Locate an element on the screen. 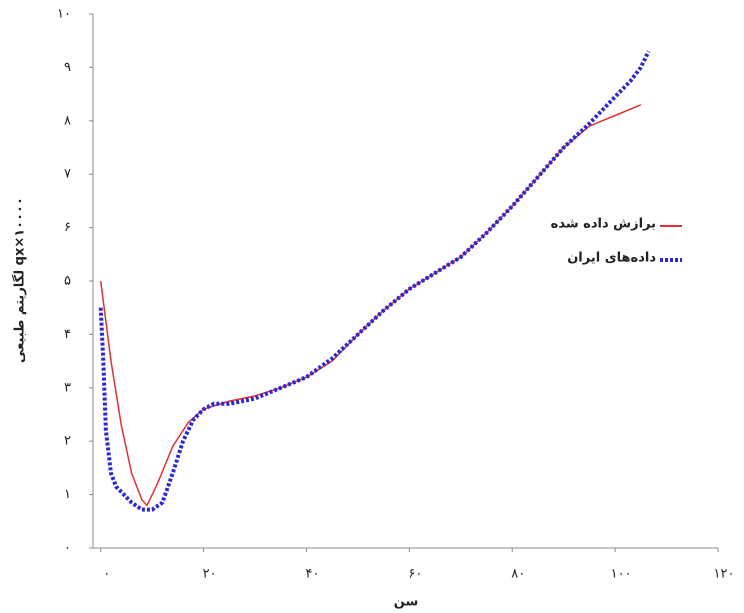  y-tick-label: ۷ is located at coordinates (67, 174).